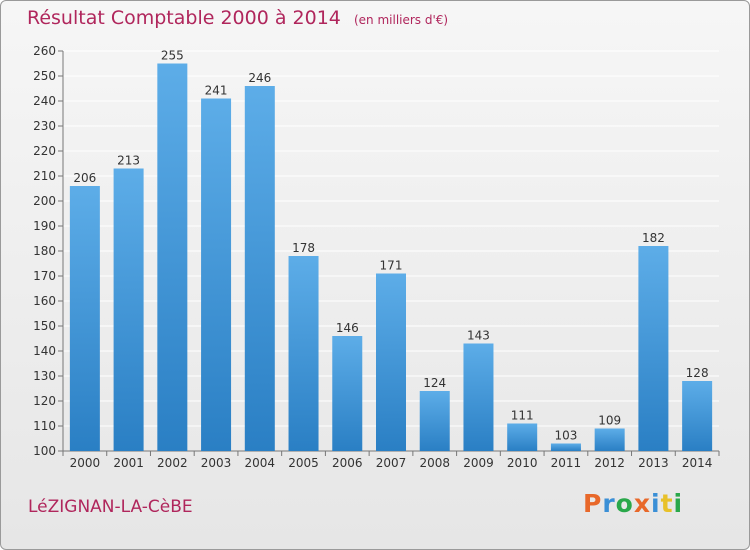  What do you see at coordinates (44, 251) in the screenshot?
I see `y-tick-label: 180` at bounding box center [44, 251].